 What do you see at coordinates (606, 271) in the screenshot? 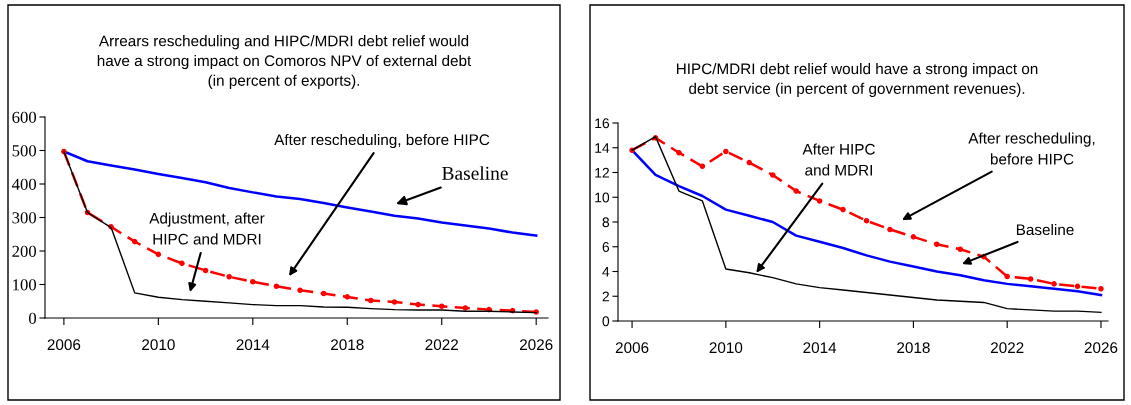
I see `y-tick-label: 4` at bounding box center [606, 271].